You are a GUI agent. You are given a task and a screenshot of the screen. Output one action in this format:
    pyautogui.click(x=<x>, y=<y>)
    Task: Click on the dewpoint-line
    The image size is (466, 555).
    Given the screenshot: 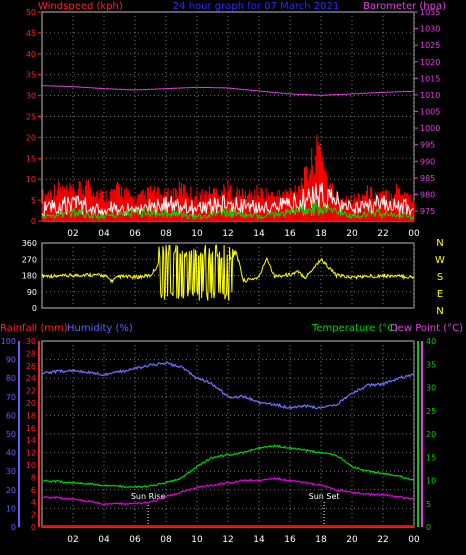 What is the action you would take?
    pyautogui.click(x=228, y=491)
    